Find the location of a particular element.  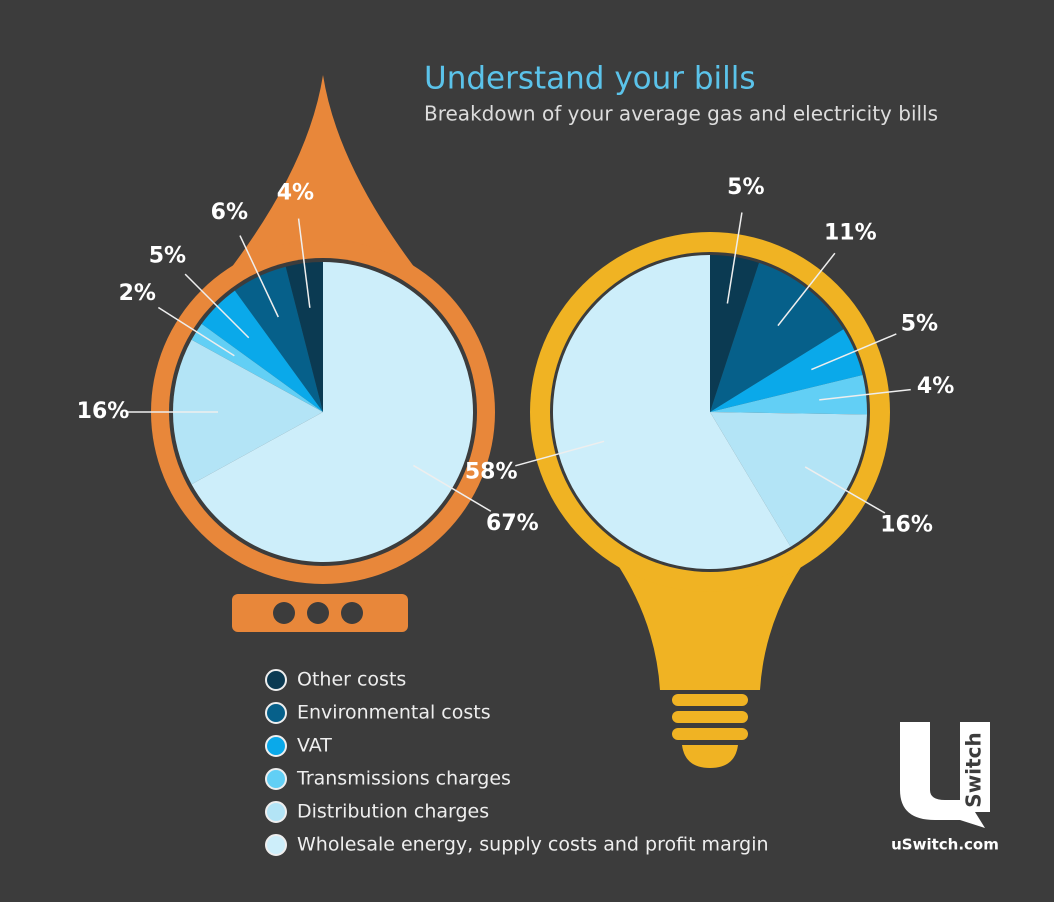

legend-label: Distribution charges is located at coordinates (393, 812).